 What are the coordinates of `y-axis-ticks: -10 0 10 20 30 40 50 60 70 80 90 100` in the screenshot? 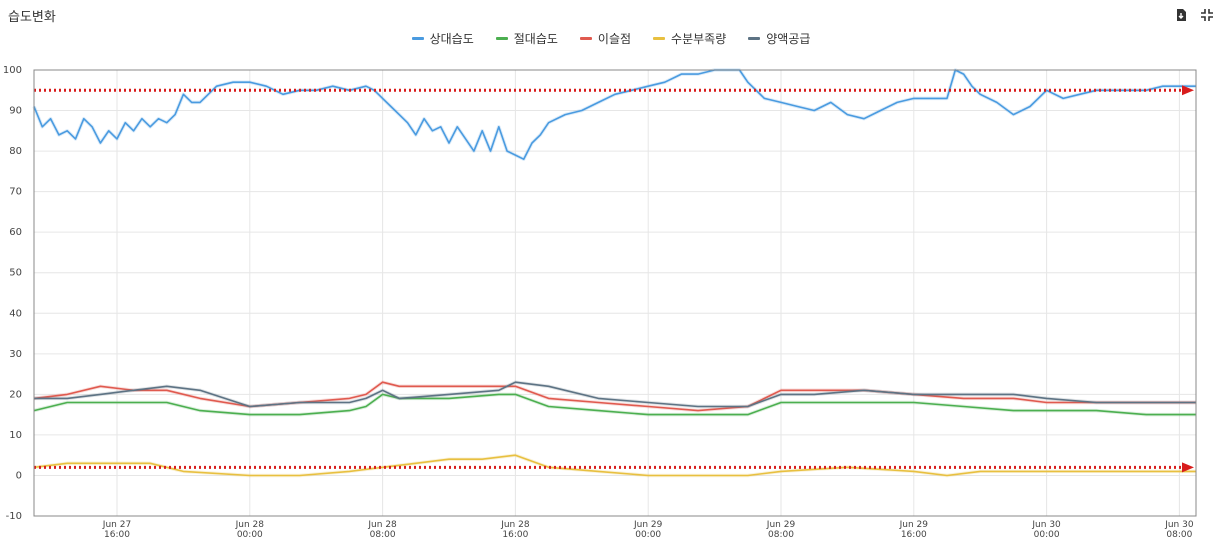 It's located at (12, 293).